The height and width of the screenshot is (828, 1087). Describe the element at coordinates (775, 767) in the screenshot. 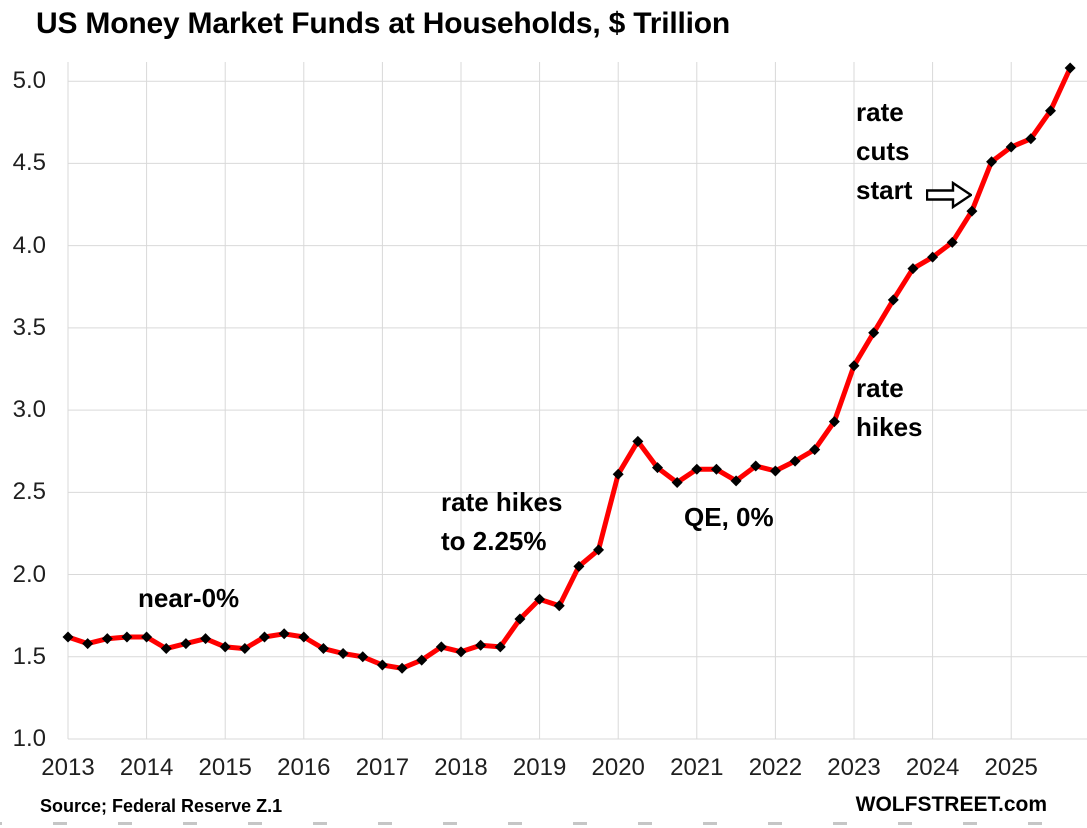

I see `x-axis-label-2022: 2022` at that location.